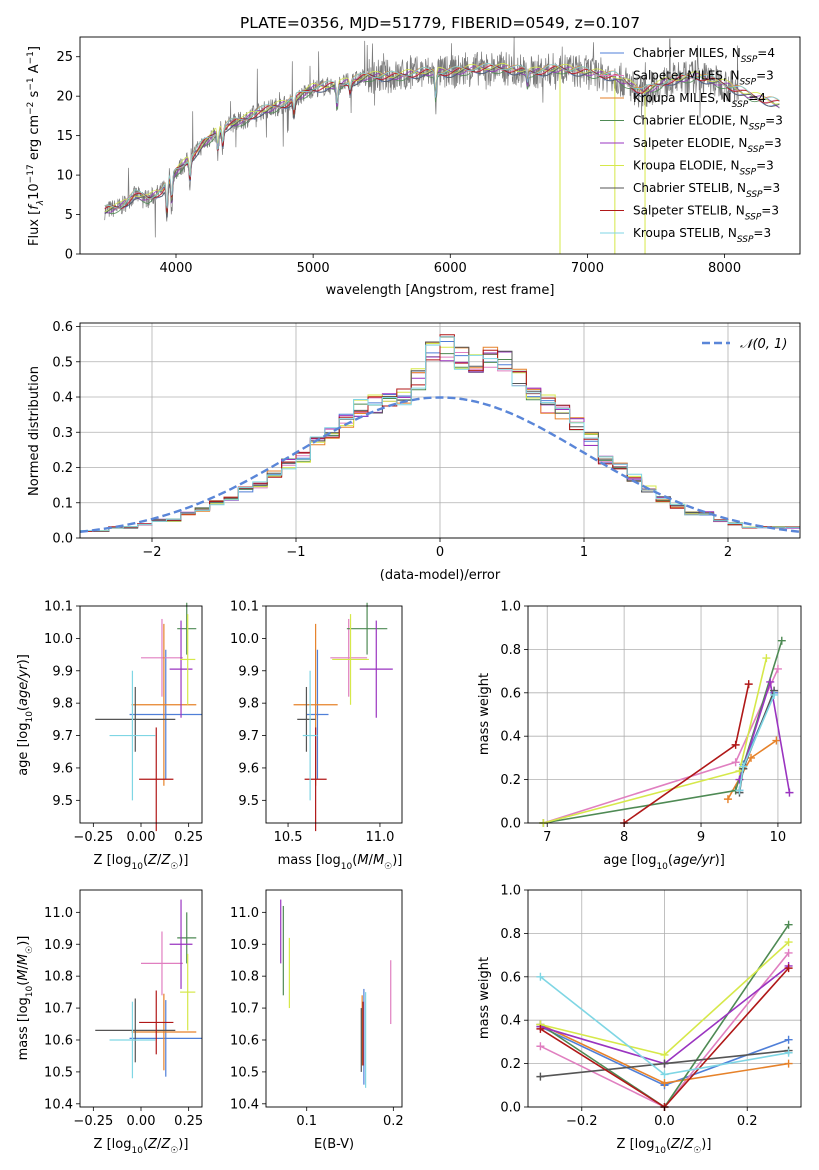 The width and height of the screenshot is (819, 1170). What do you see at coordinates (64, 176) in the screenshot?
I see `y-tick-label: 10` at bounding box center [64, 176].